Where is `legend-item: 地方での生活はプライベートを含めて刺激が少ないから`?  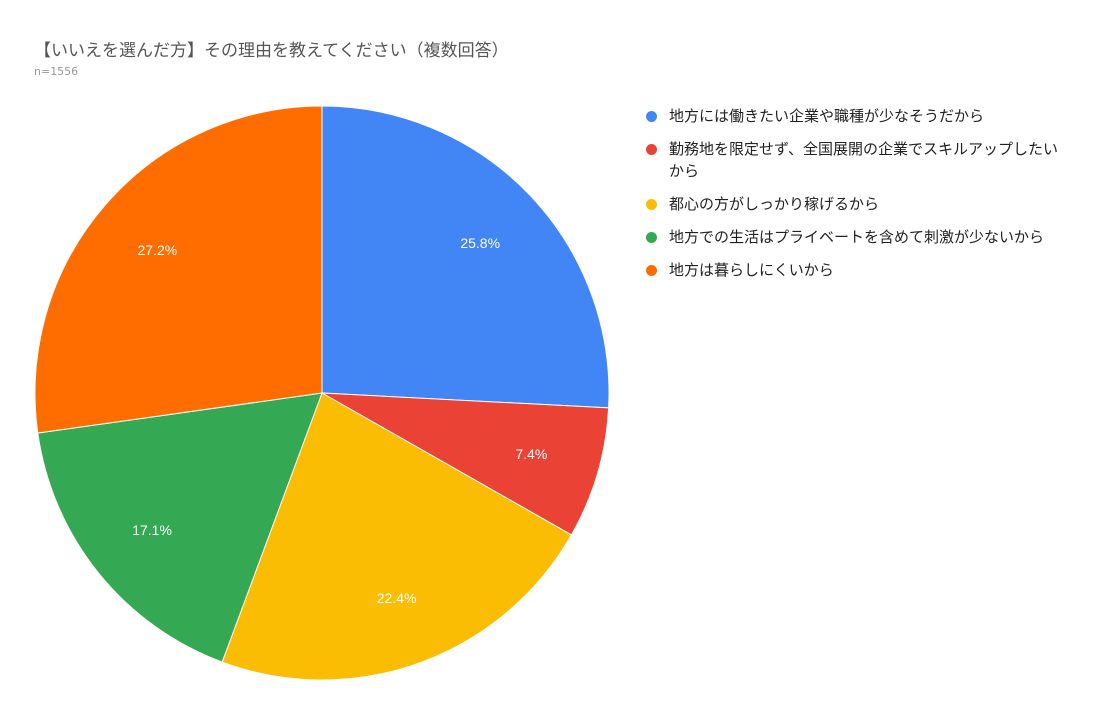
legend-item: 地方での生活はプライベートを含めて刺激が少ないから is located at coordinates (856, 237).